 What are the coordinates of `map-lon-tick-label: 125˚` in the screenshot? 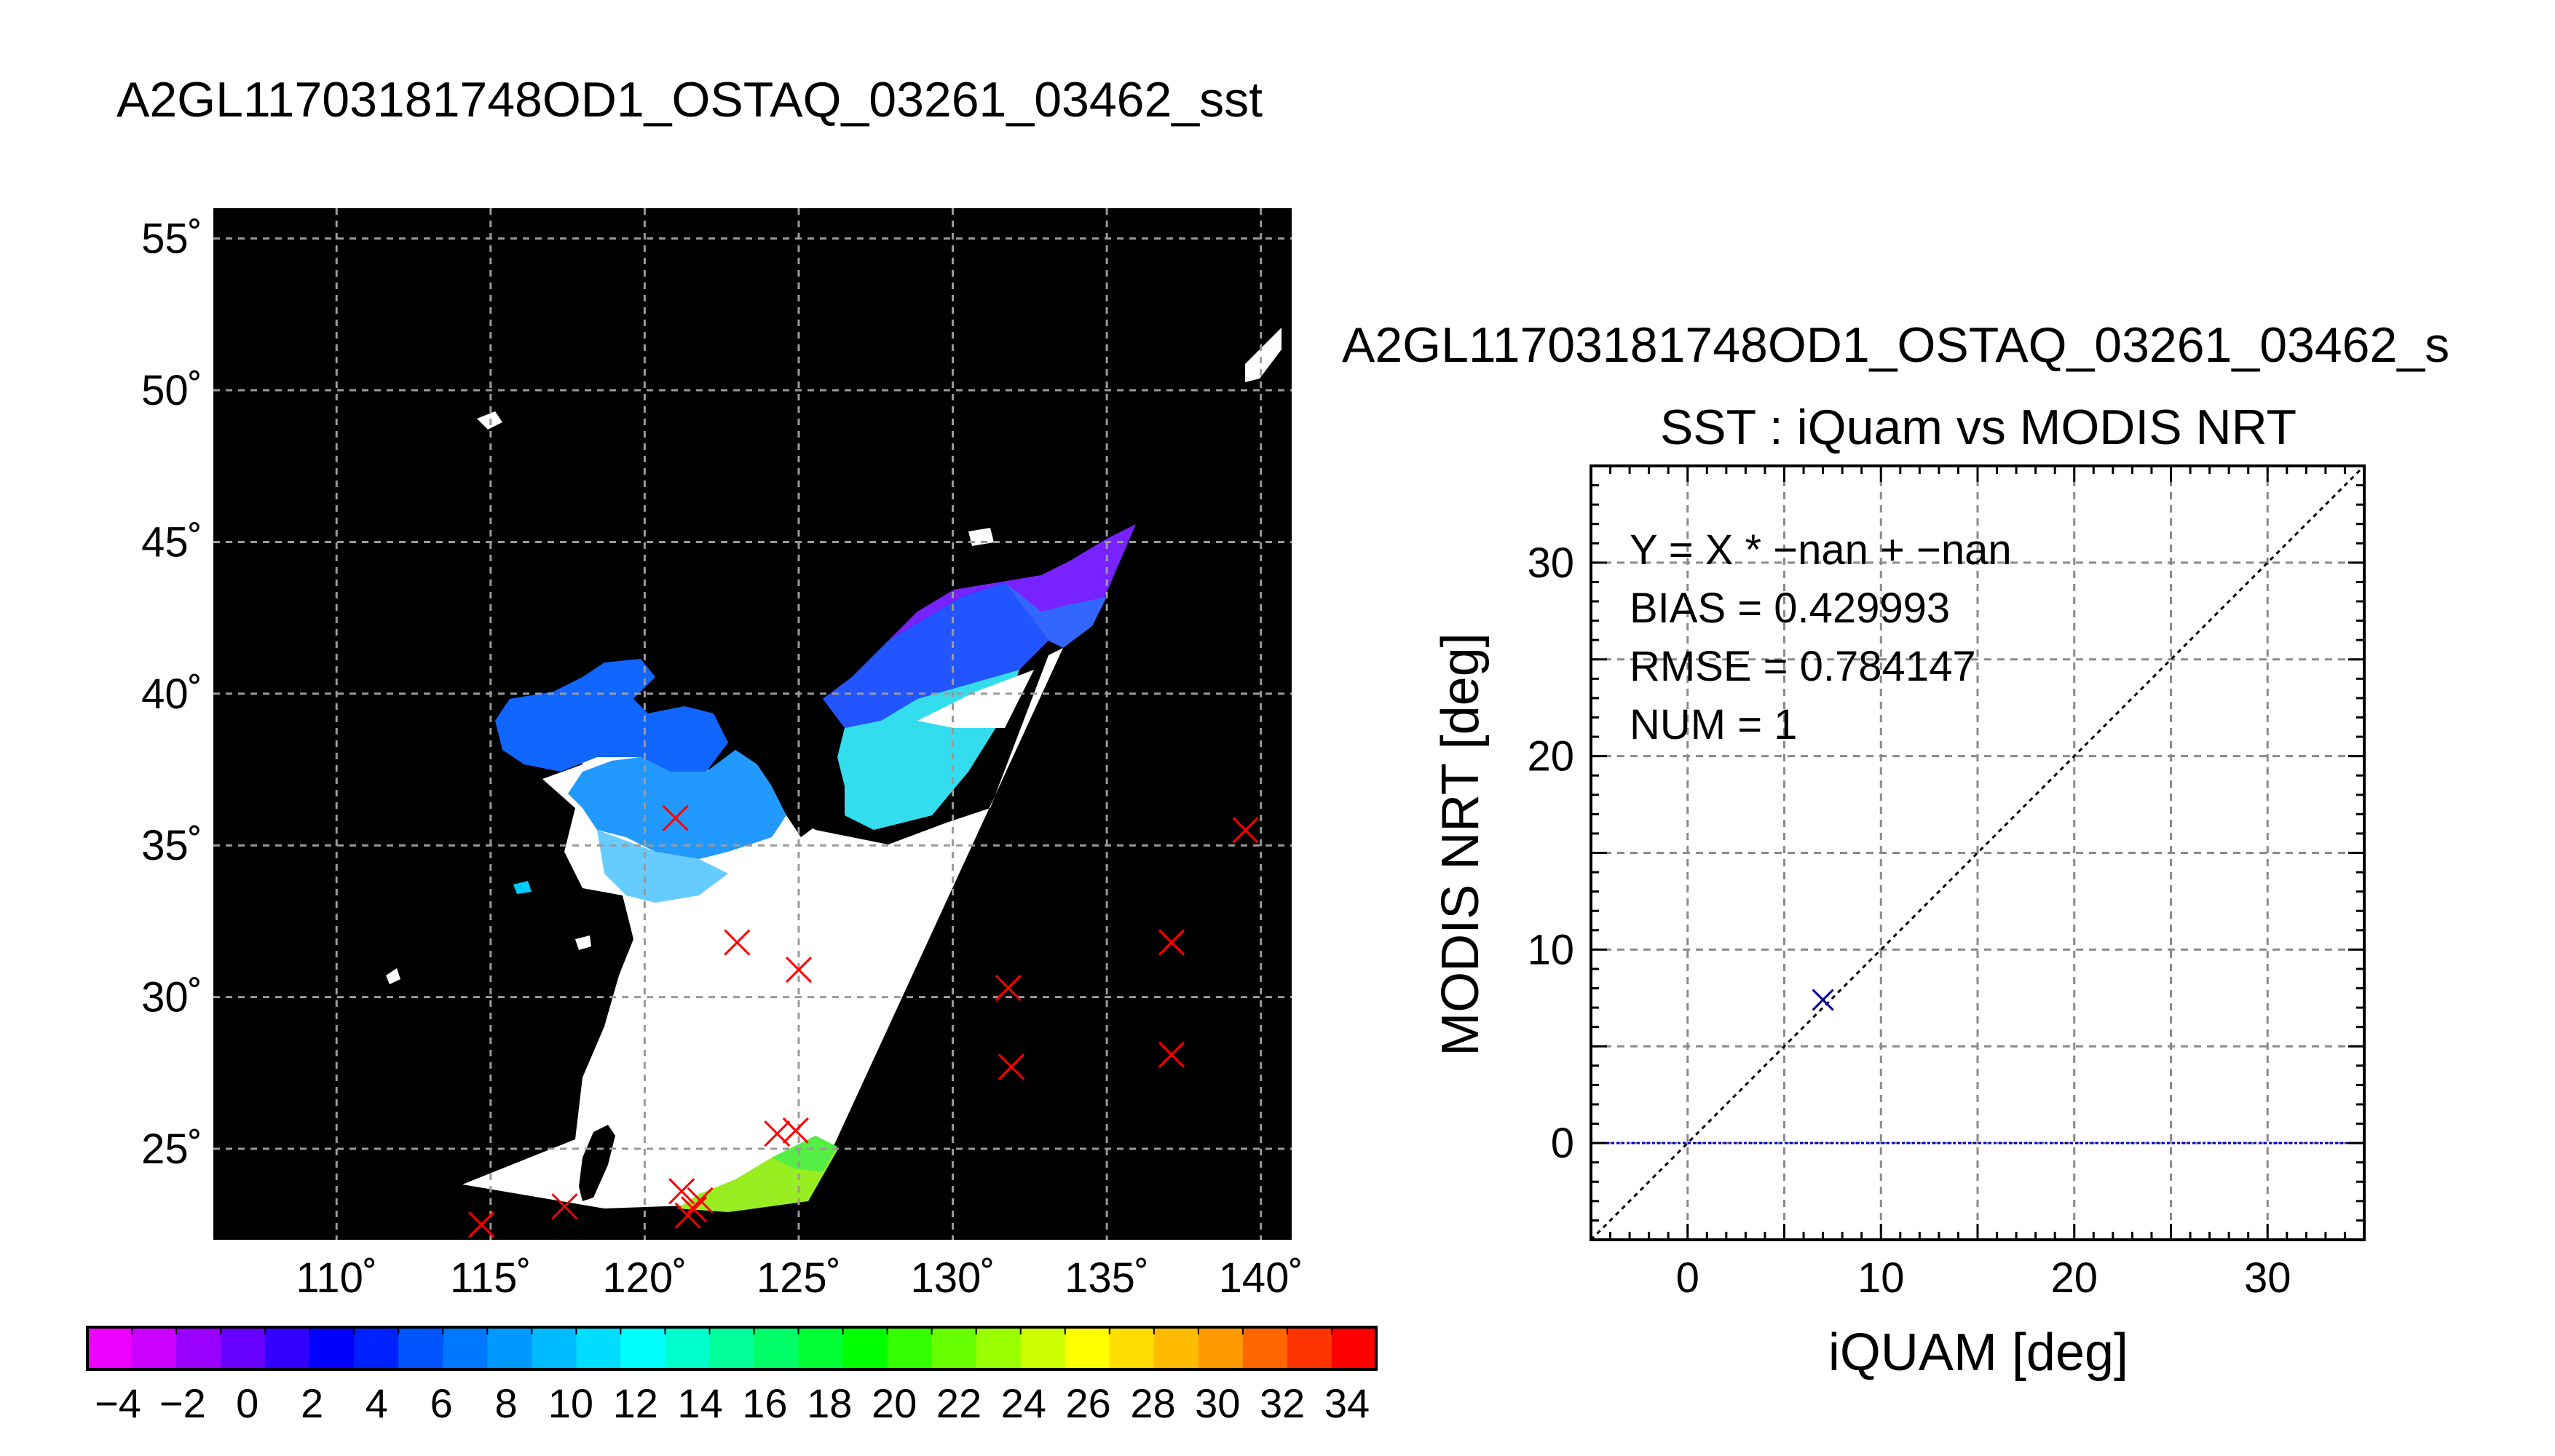 It's located at (799, 1278).